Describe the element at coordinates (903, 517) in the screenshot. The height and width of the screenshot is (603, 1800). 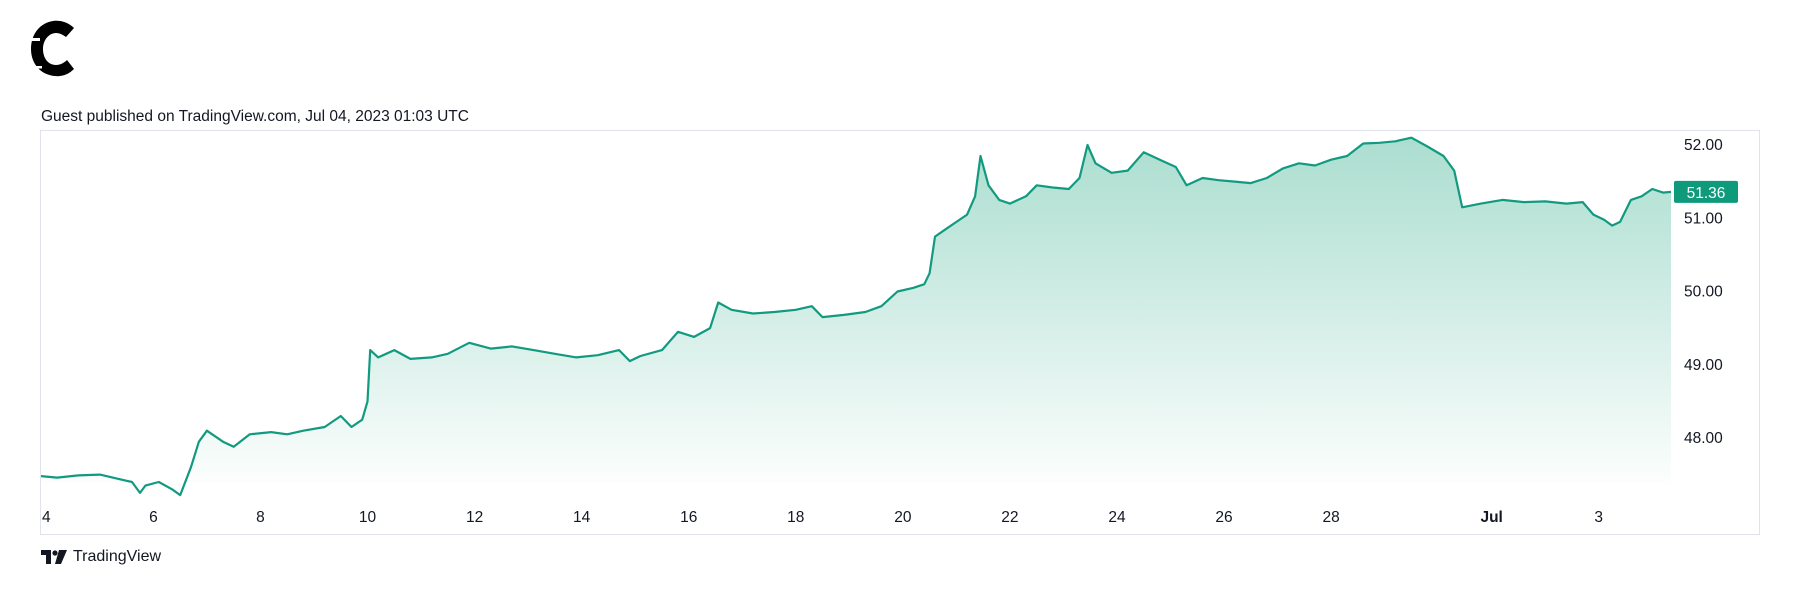
I see `x-tick-label: 20` at that location.